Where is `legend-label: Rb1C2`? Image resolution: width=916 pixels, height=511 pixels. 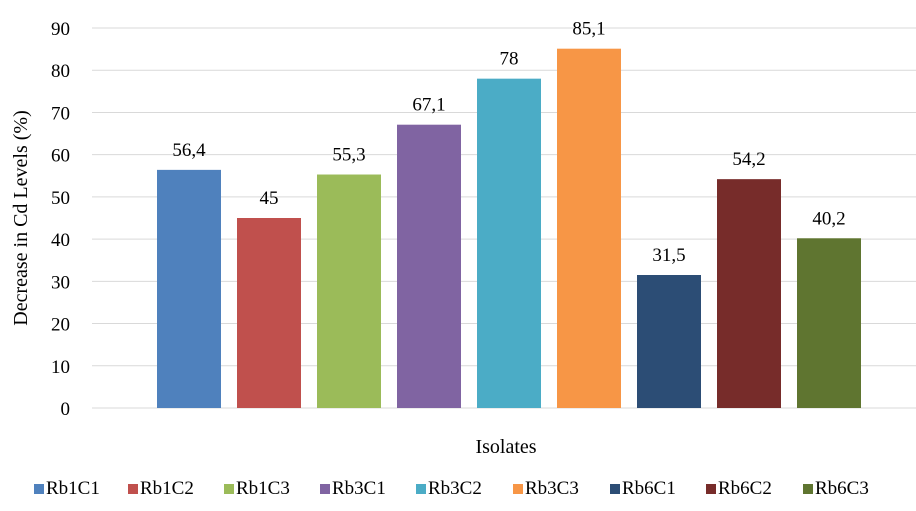 legend-label: Rb1C2 is located at coordinates (167, 488).